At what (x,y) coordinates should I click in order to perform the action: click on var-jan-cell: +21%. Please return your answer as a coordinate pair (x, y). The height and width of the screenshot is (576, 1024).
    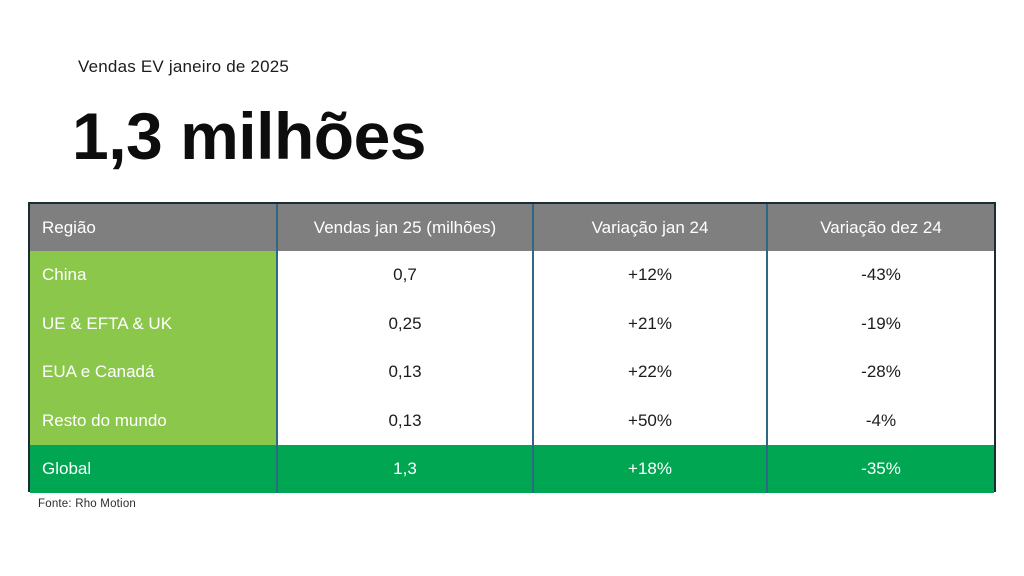
    Looking at the image, I should click on (649, 324).